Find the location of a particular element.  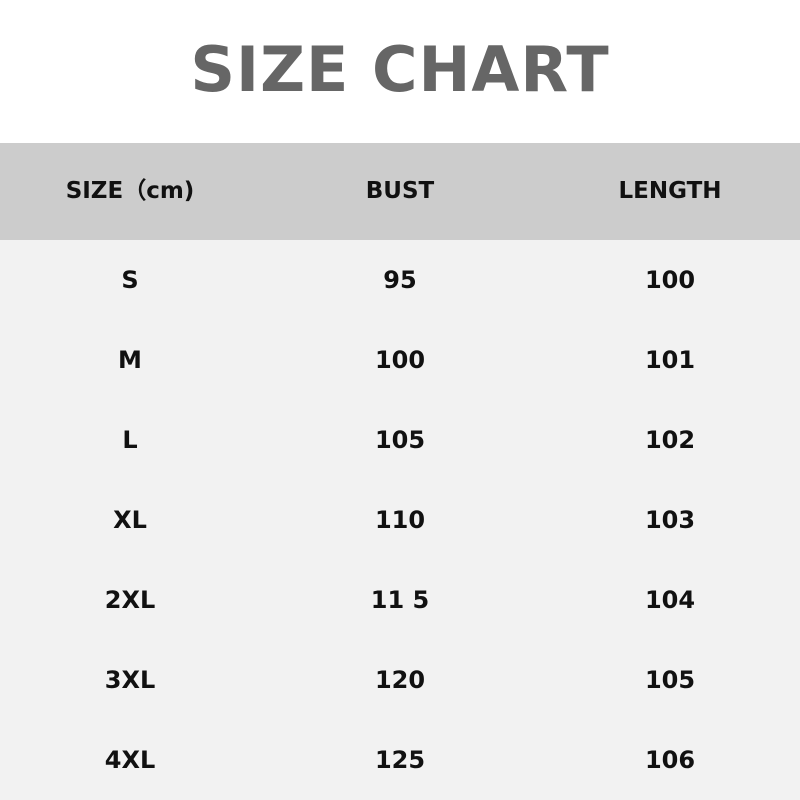

size-cell: 3XL is located at coordinates (130, 680).